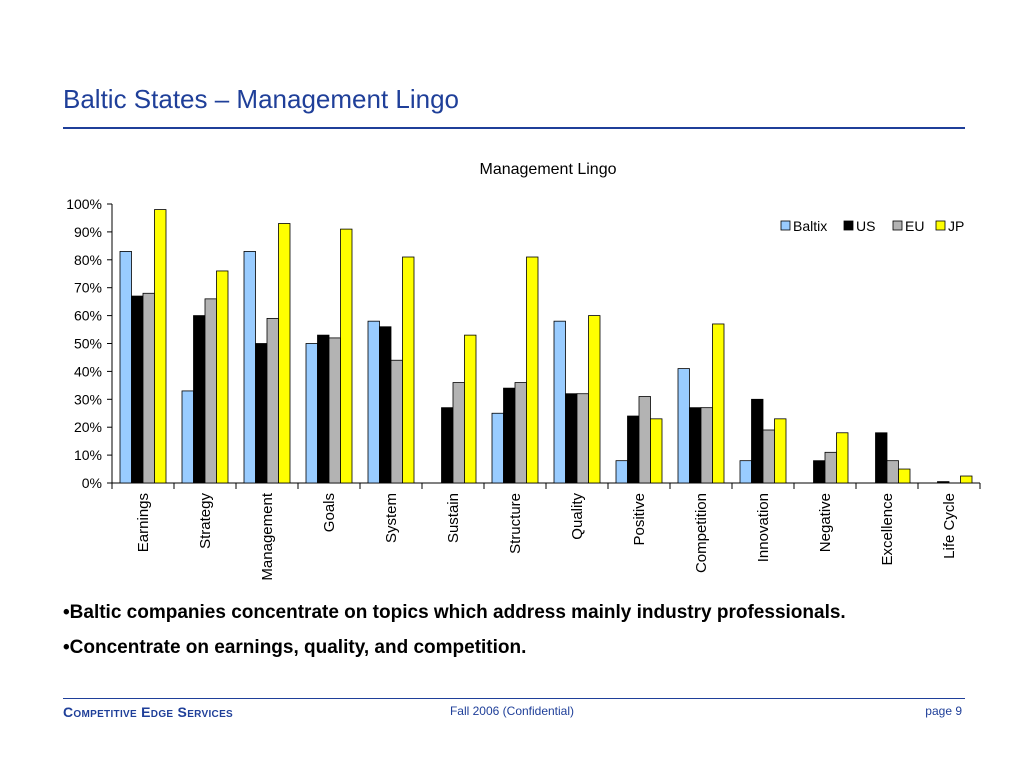  What do you see at coordinates (88, 455) in the screenshot?
I see `y-tick-label: 10%` at bounding box center [88, 455].